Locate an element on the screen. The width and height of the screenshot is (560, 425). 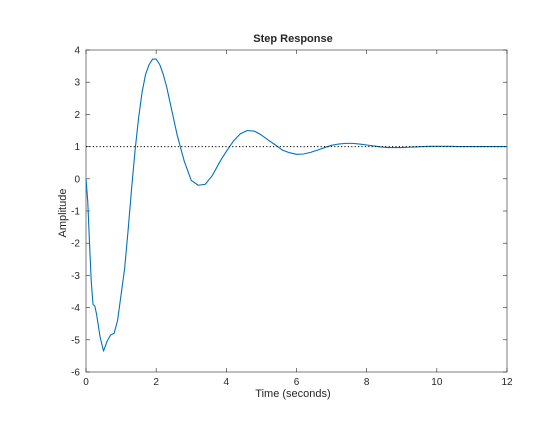
y-tick-label: -4 is located at coordinates (75, 308).